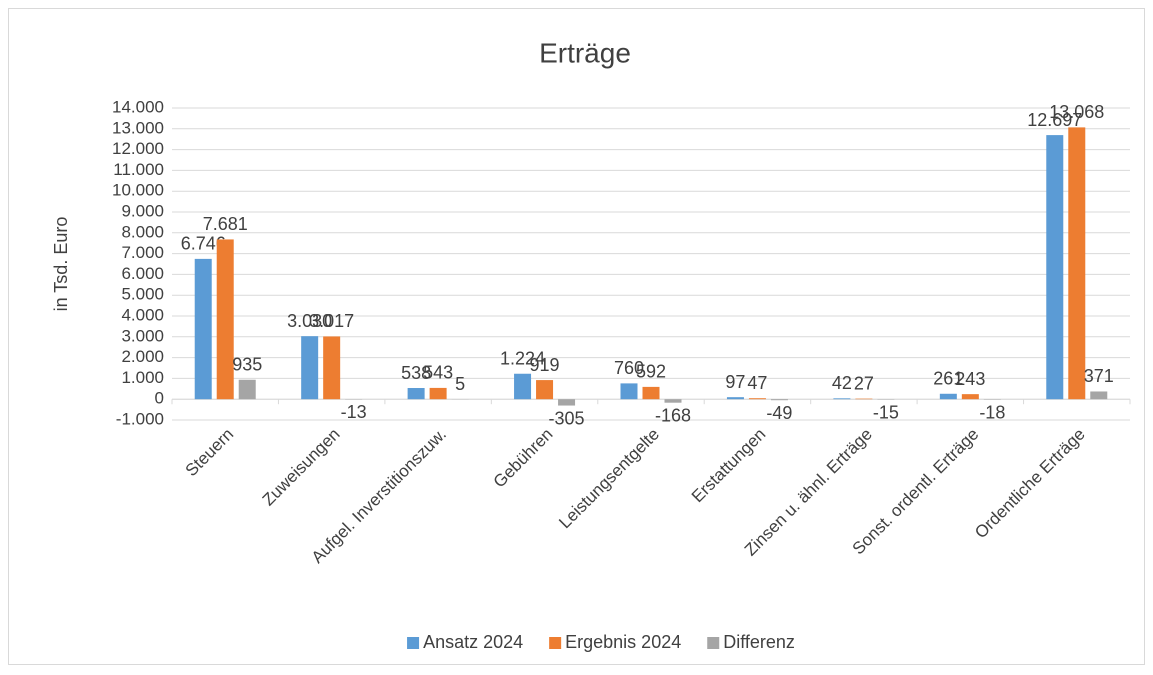 The width and height of the screenshot is (1153, 675). Describe the element at coordinates (225, 224) in the screenshot. I see `value-label: 7.681` at that location.